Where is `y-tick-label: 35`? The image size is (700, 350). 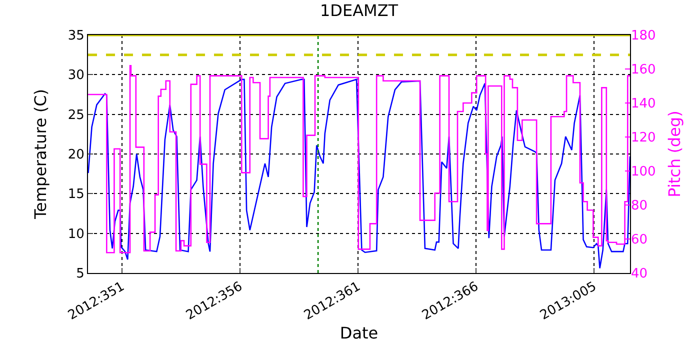 y-tick-label: 35 is located at coordinates (76, 36).